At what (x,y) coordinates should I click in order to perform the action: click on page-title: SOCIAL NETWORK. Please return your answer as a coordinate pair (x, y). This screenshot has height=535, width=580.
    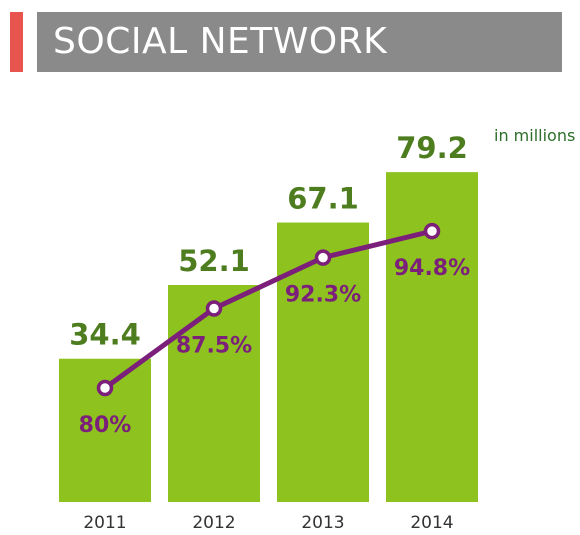
    Looking at the image, I should click on (220, 41).